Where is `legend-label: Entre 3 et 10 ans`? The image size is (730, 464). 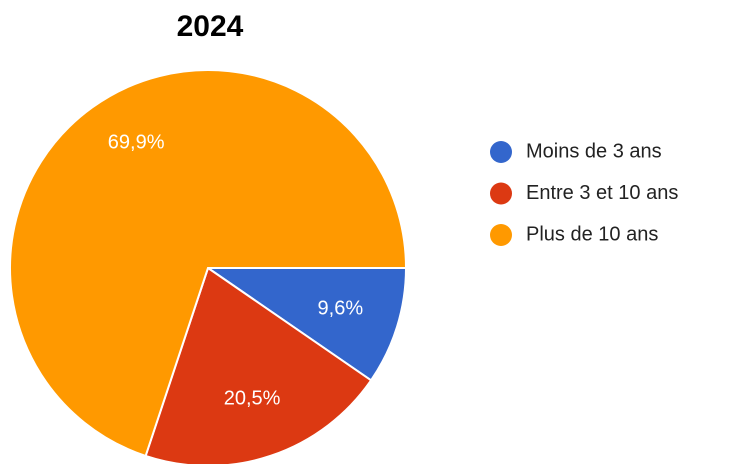
legend-label: Entre 3 et 10 ans is located at coordinates (602, 193).